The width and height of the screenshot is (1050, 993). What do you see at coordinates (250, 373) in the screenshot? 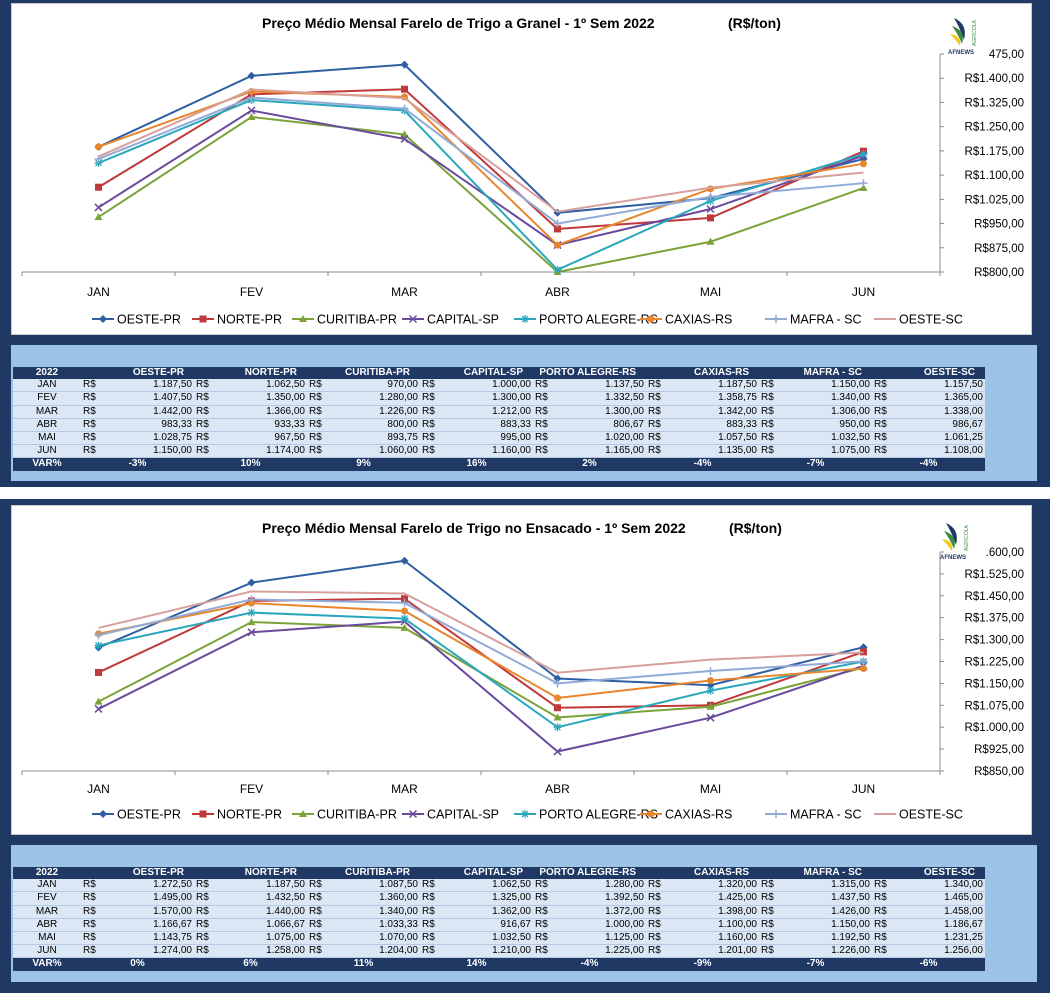
I see `granel-table-header-norte-pr: NORTE-PR` at bounding box center [250, 373].